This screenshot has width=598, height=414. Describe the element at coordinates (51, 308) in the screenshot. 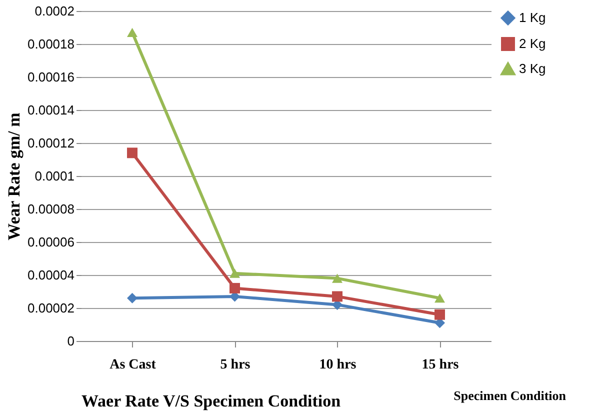

I see `y-tick-label: 0.00002` at that location.